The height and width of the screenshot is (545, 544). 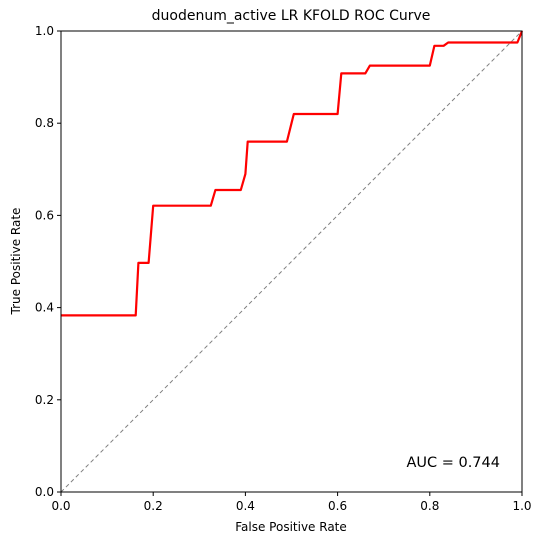 I want to click on y-tick-label: 1.0, so click(x=44, y=31).